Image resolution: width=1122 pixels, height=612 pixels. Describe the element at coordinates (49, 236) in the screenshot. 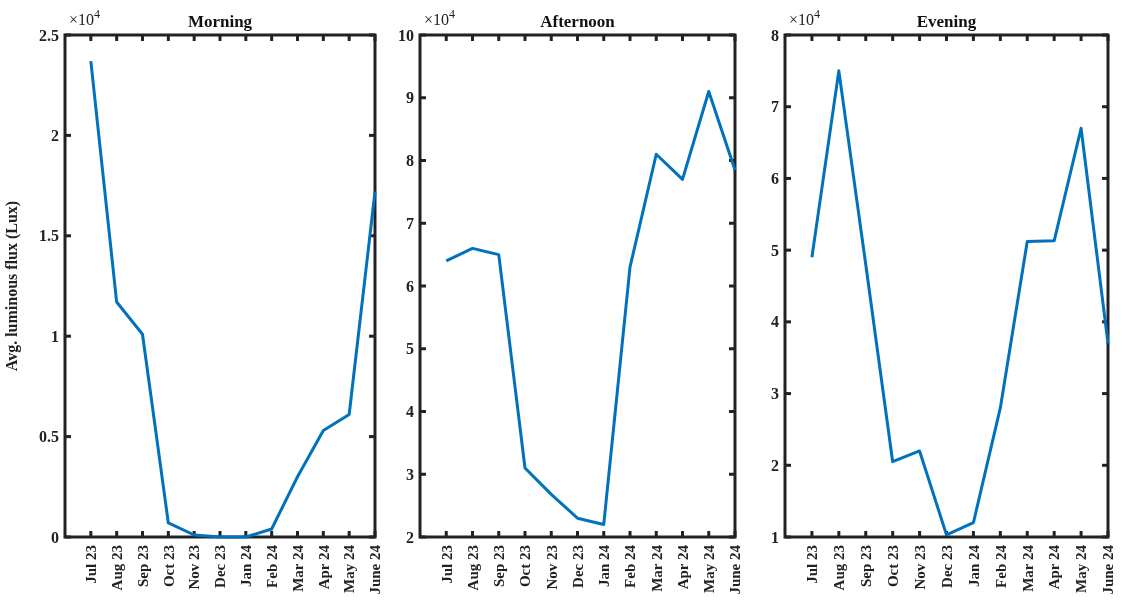

I see `y-tick-label: 1.5` at that location.